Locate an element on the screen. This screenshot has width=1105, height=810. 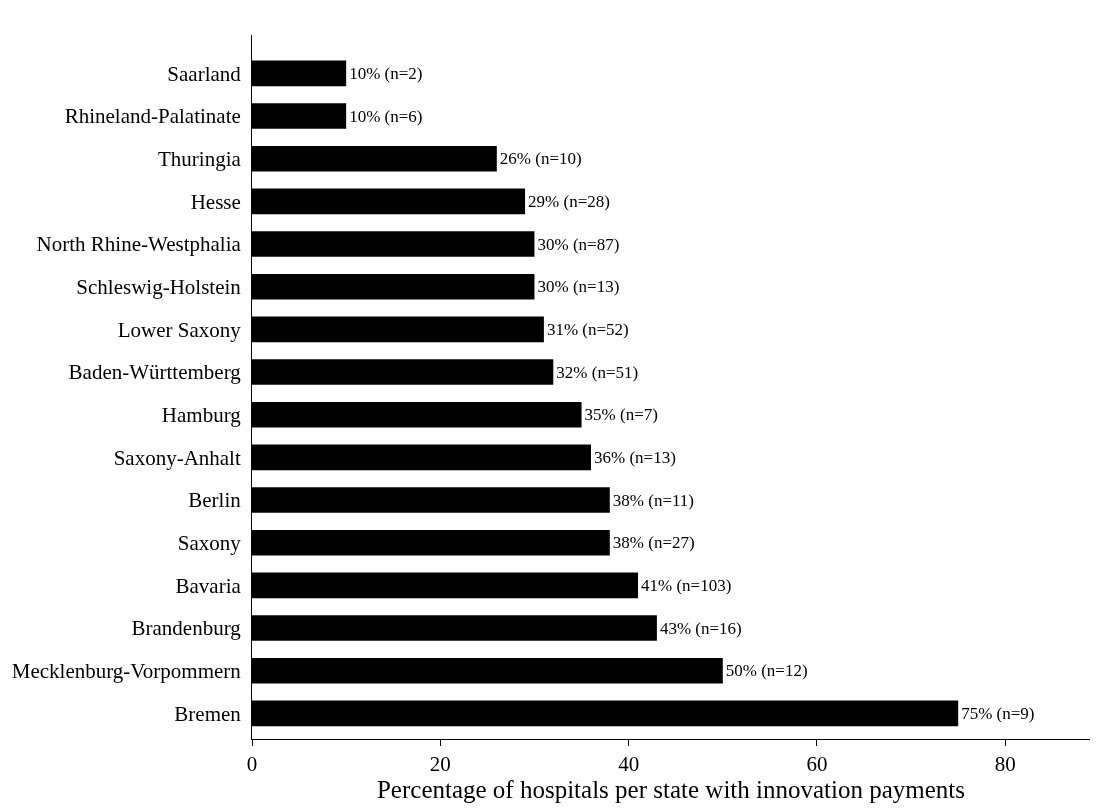
x-tick-label: 60 is located at coordinates (817, 764).